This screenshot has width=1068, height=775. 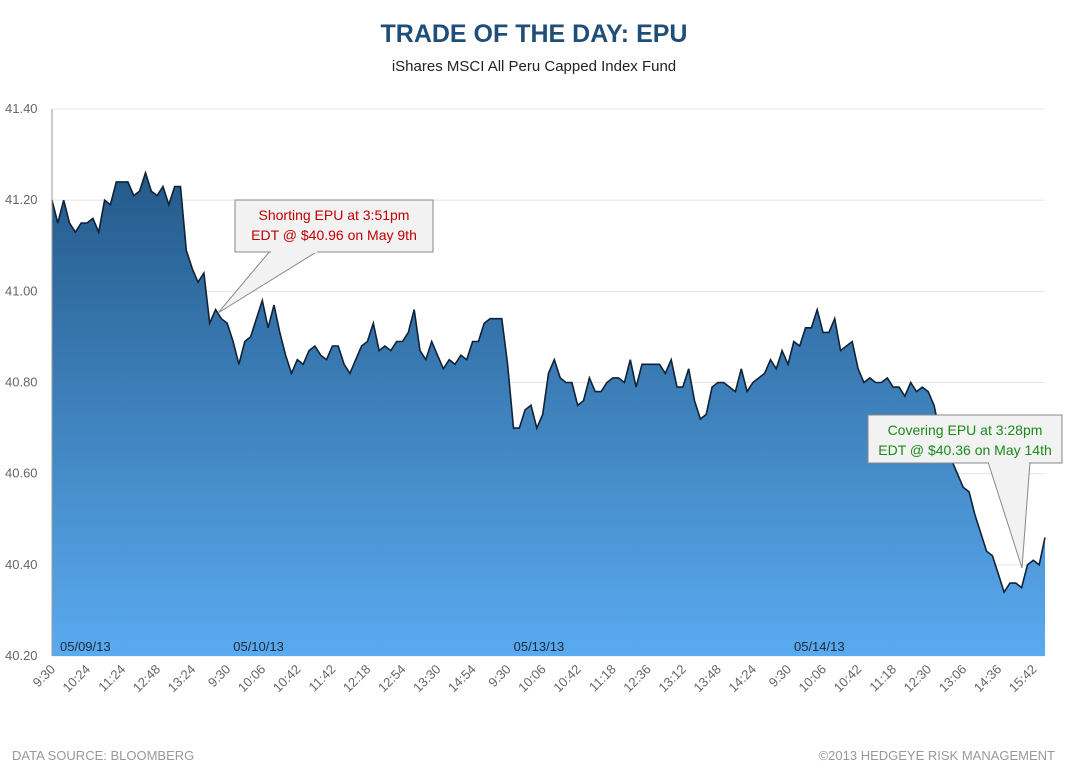 I want to click on source: DATA SOURCE: BLOOMBERG, so click(x=103, y=755).